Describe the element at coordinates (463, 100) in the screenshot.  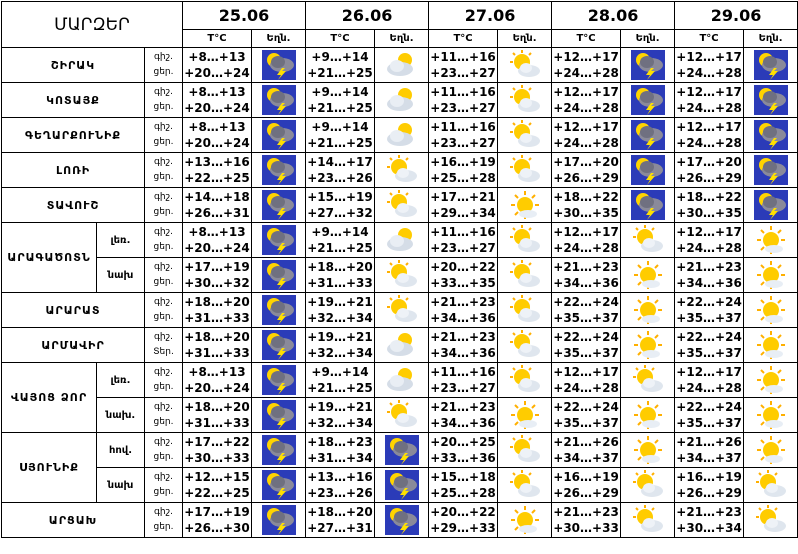
I see `temperature: +11…+16 +23…+27` at that location.